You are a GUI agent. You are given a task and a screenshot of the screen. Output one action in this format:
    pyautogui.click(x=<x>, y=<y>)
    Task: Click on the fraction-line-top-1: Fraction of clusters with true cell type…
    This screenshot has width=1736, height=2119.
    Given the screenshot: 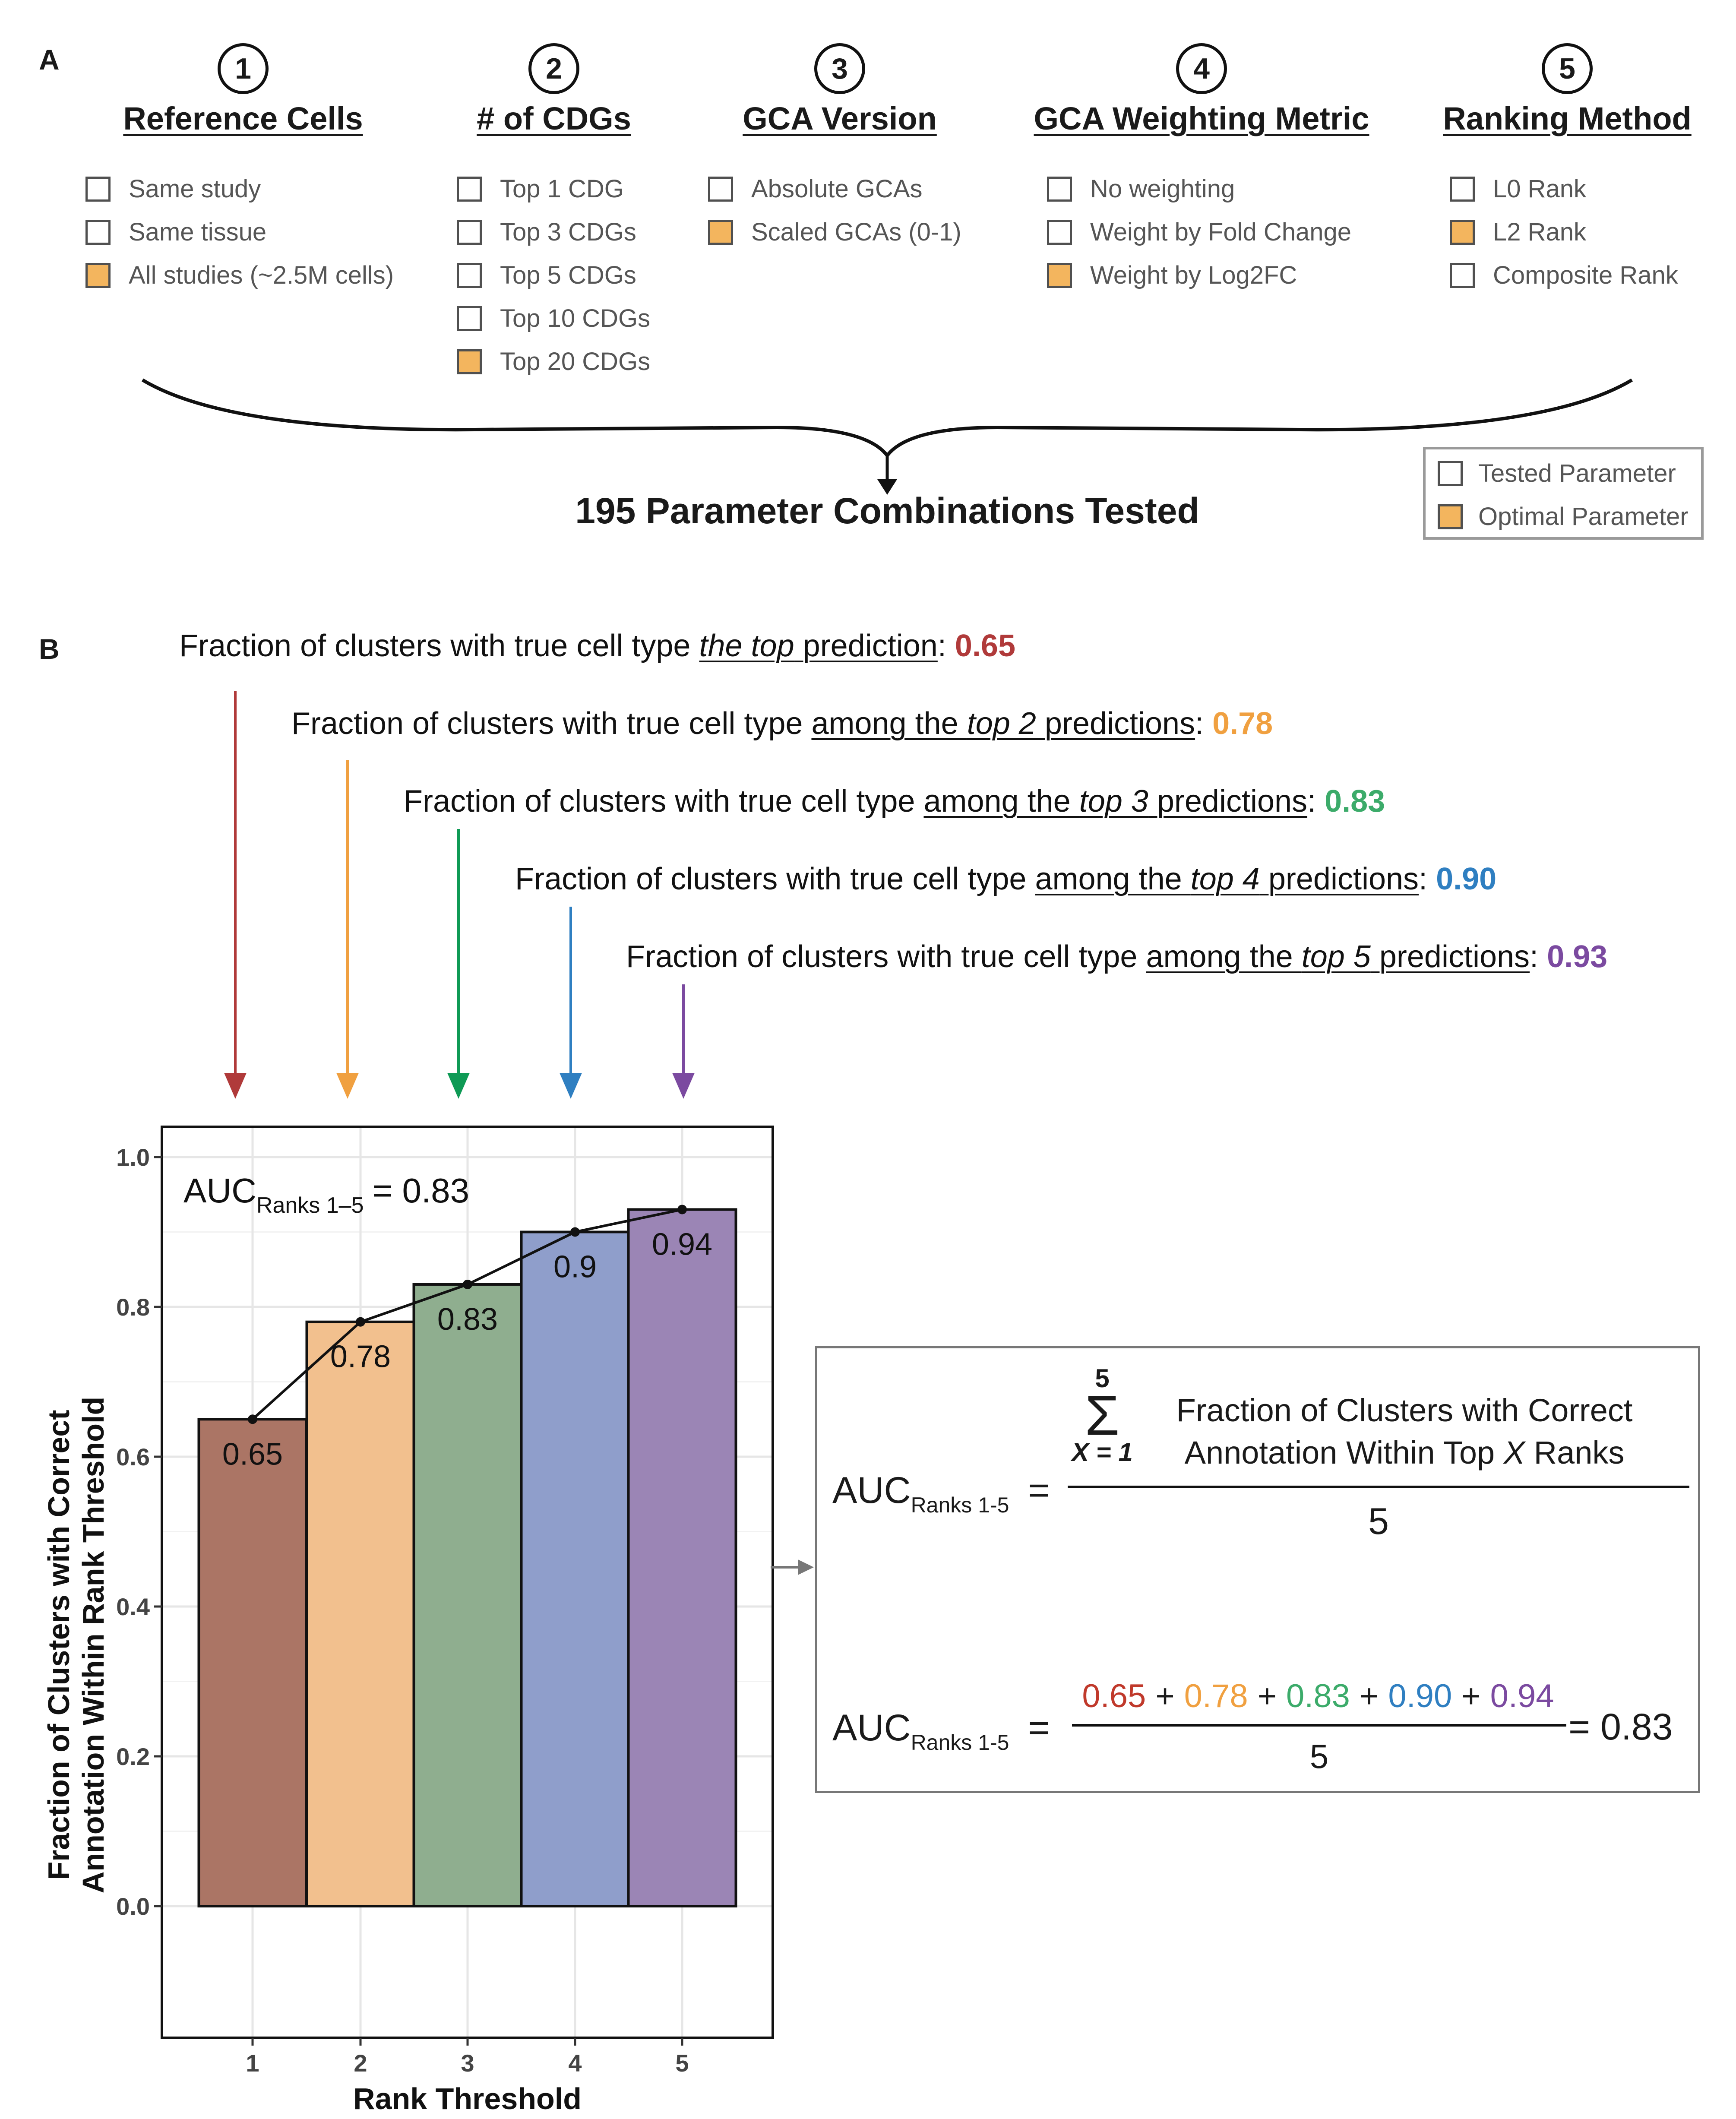 What is the action you would take?
    pyautogui.click(x=597, y=646)
    